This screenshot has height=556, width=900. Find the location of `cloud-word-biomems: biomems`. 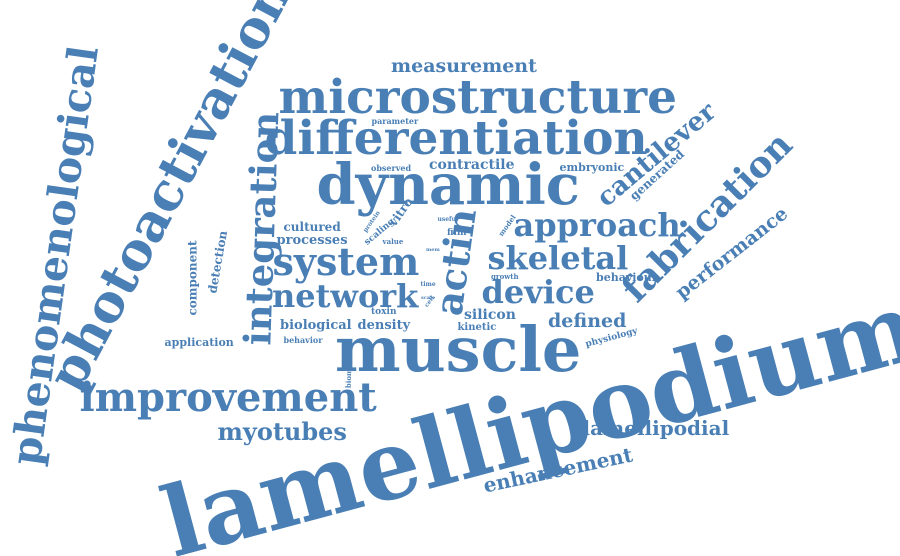

cloud-word-biomems: biomems is located at coordinates (348, 370).